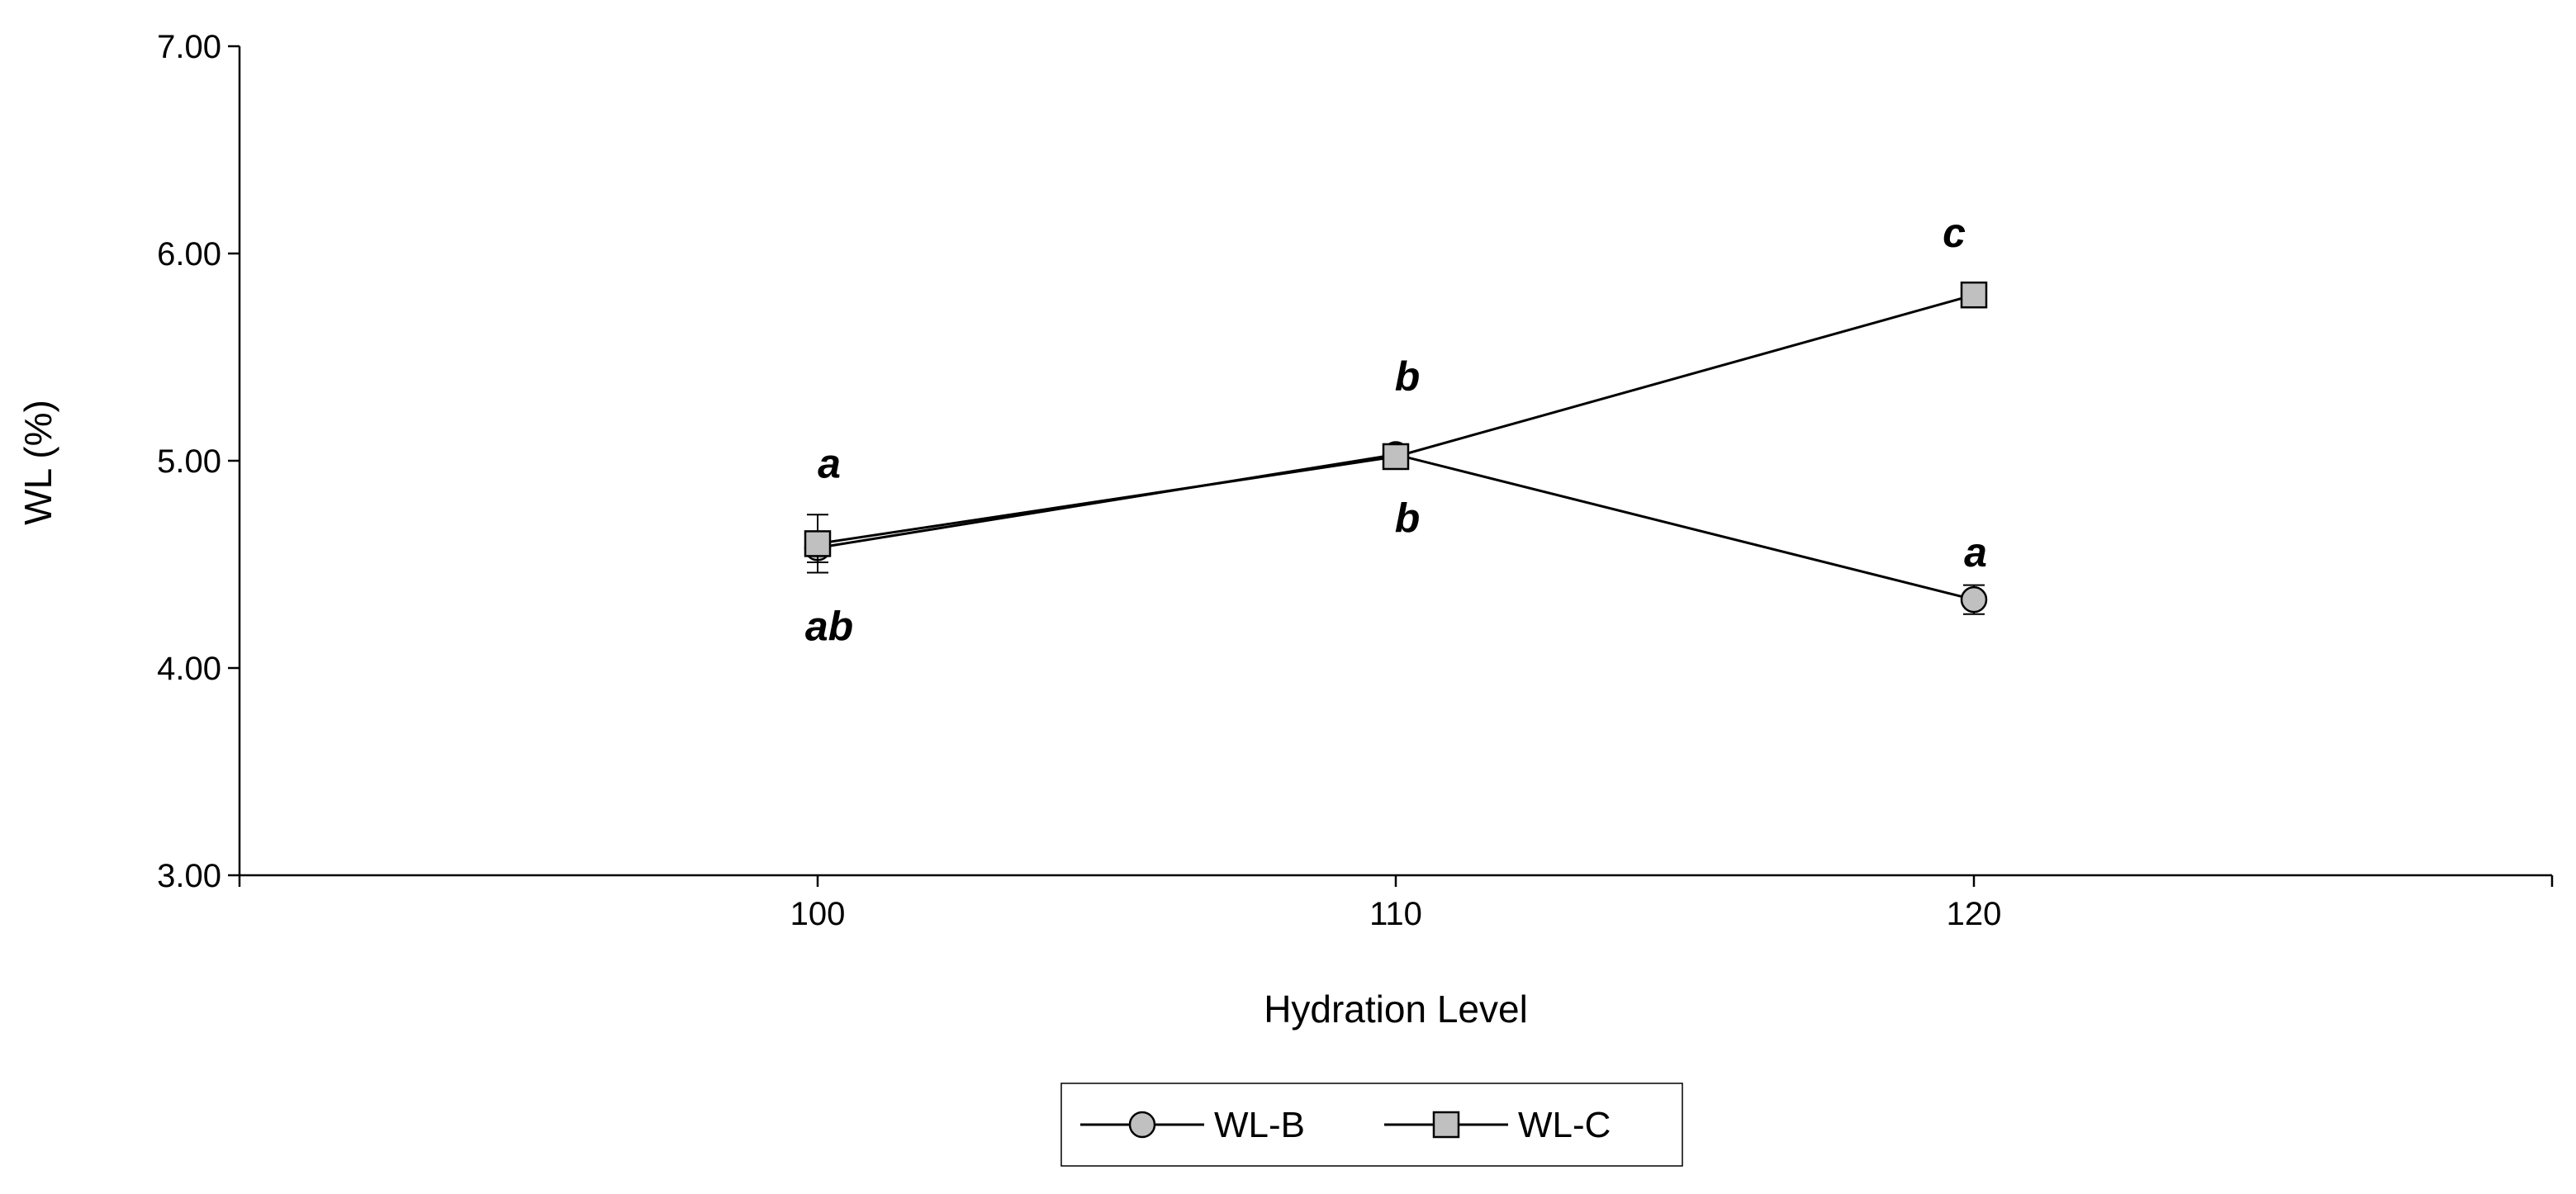  What do you see at coordinates (1345, 1125) in the screenshot?
I see `legend-items: WL-B WL-C` at bounding box center [1345, 1125].